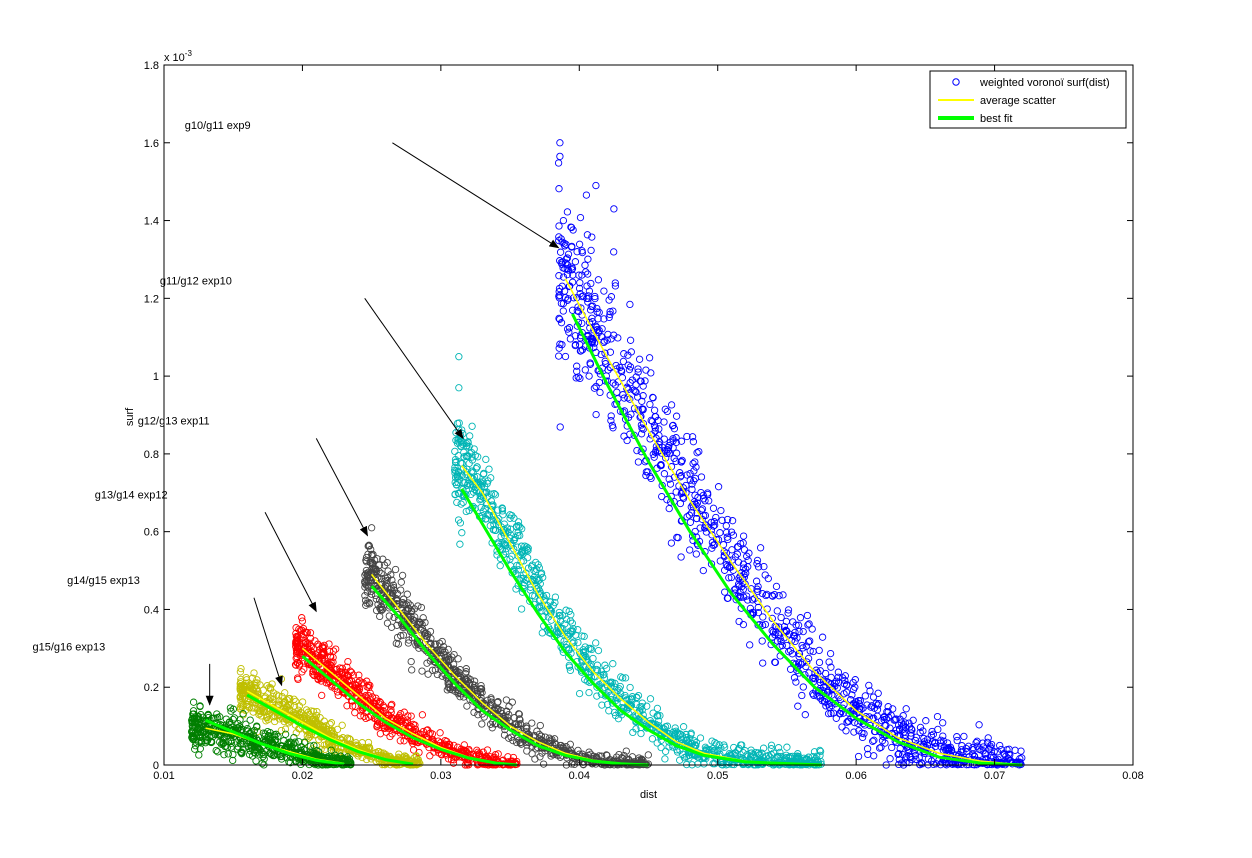 The width and height of the screenshot is (1252, 858). I want to click on y-tick-label: 0.4, so click(151, 610).